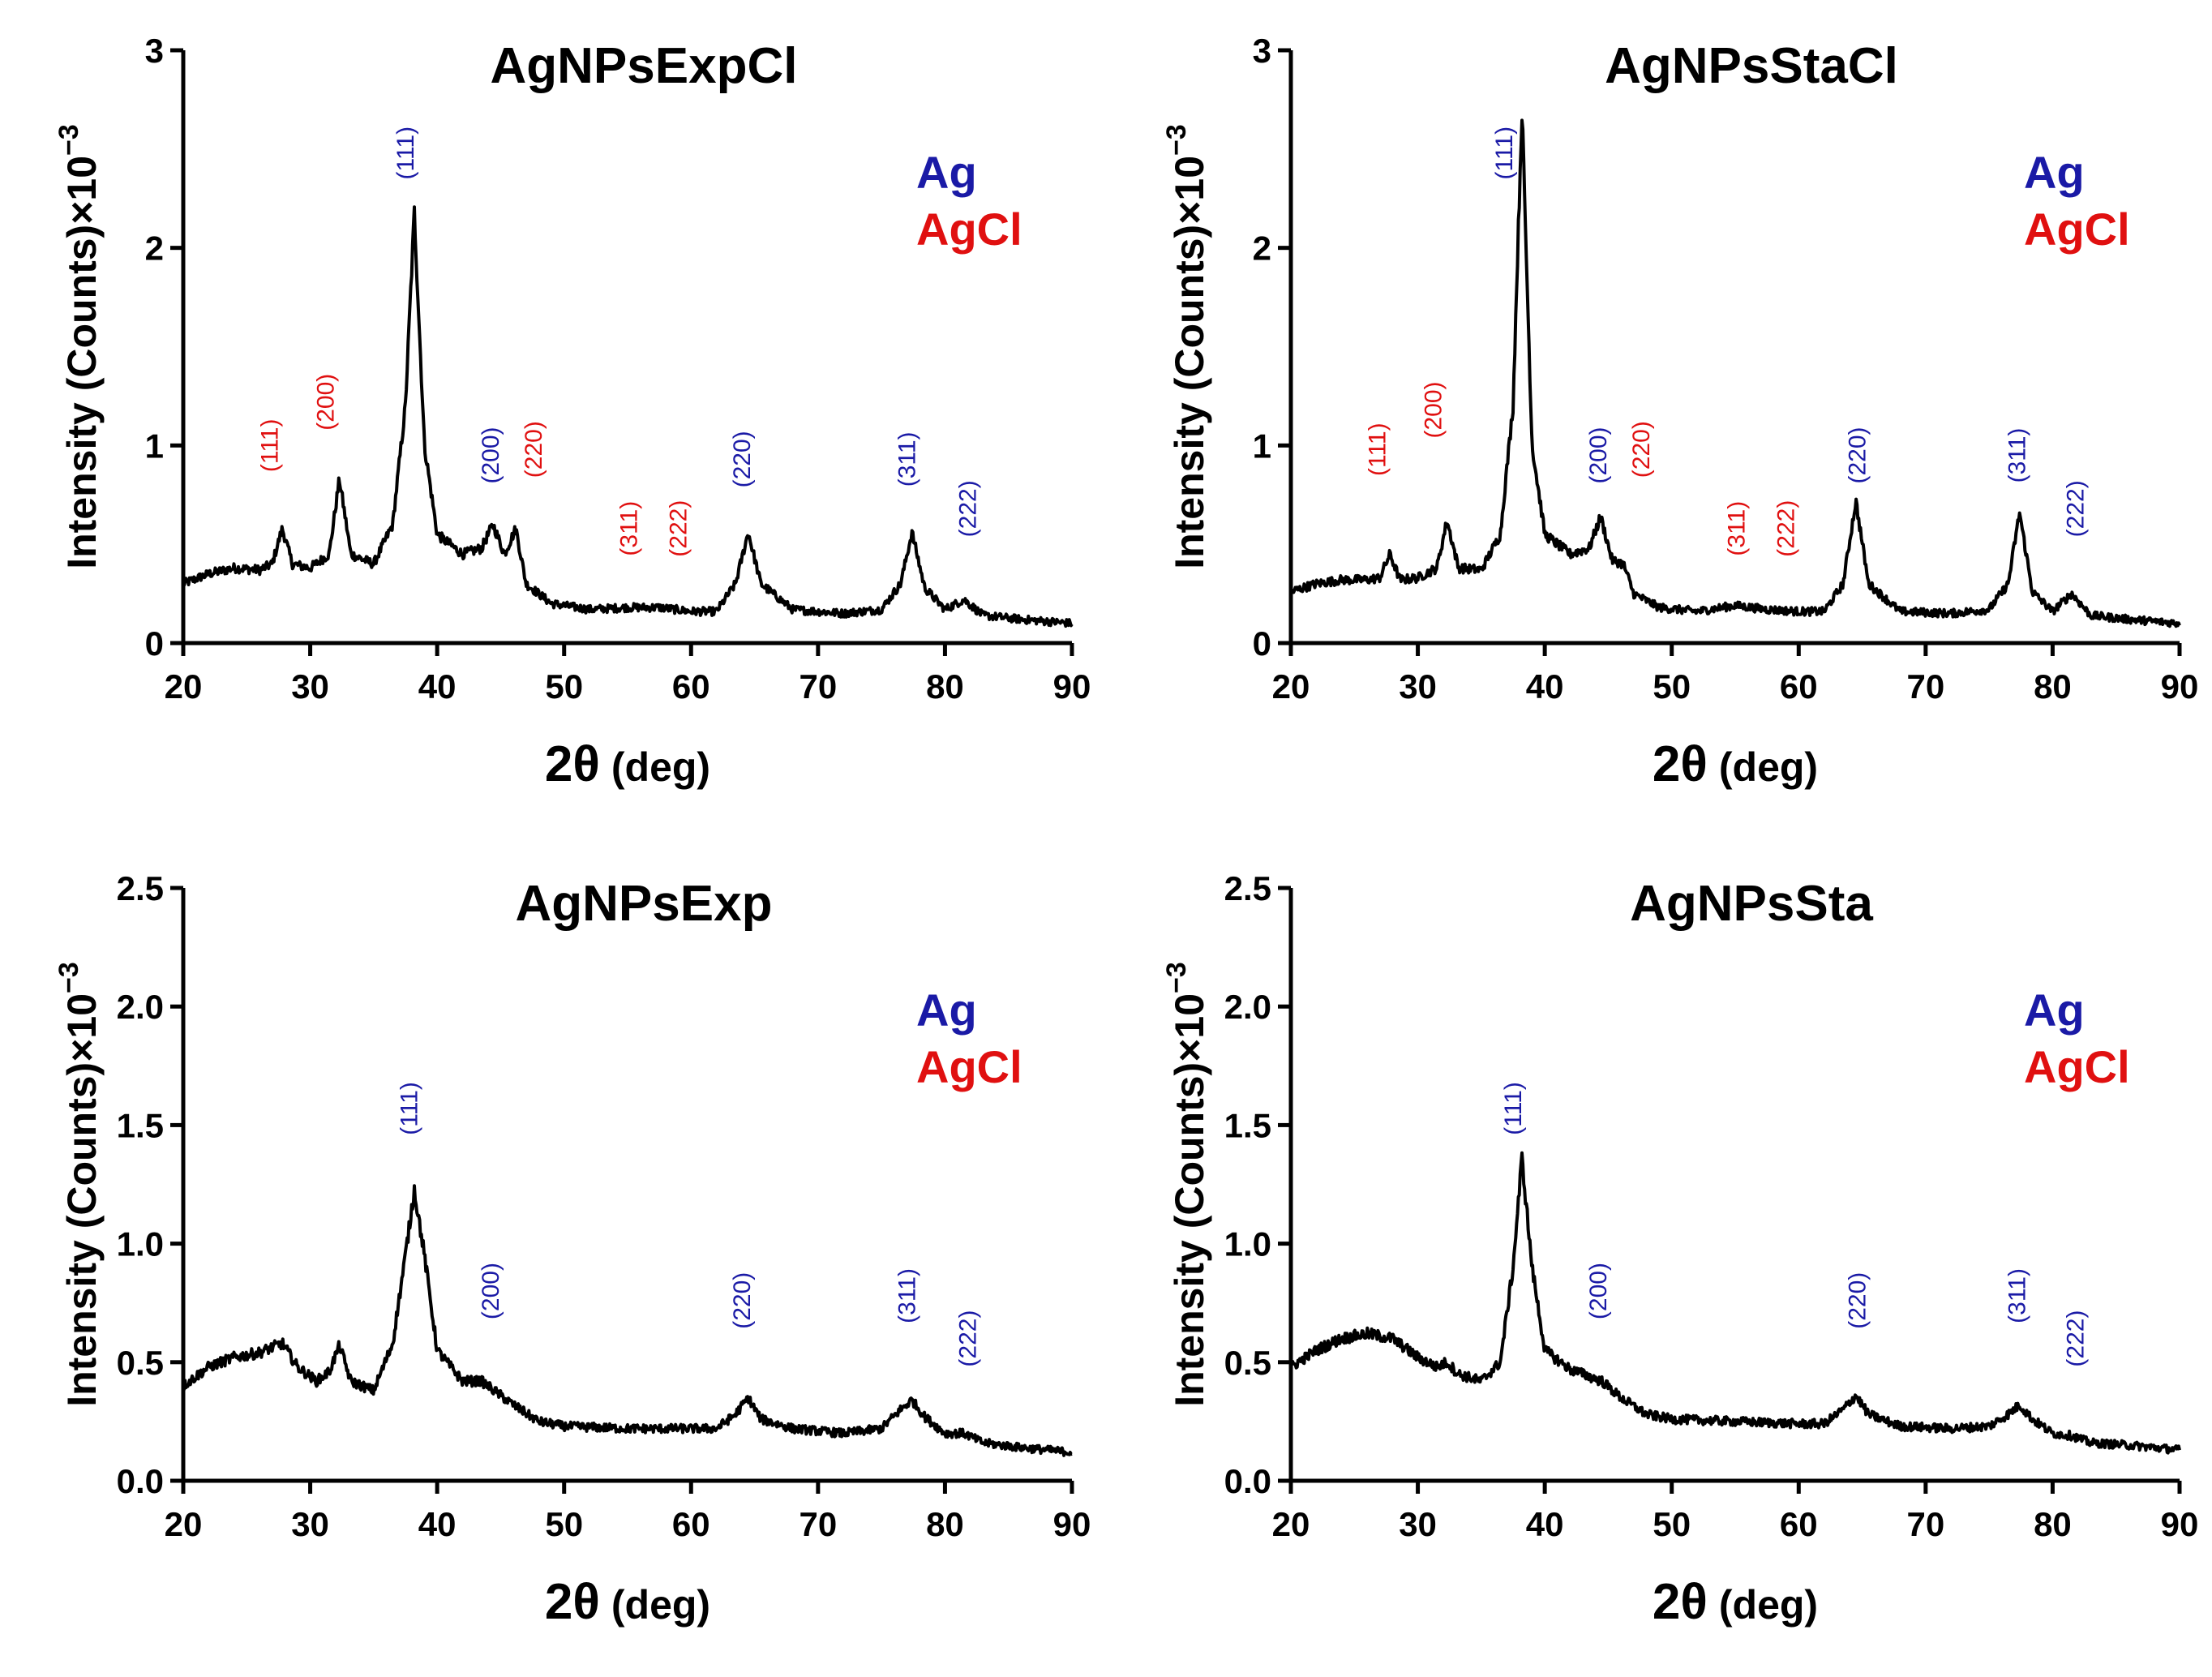 Image resolution: width=2212 pixels, height=1677 pixels. What do you see at coordinates (1262, 446) in the screenshot?
I see `y-tick-label: 1` at bounding box center [1262, 446].